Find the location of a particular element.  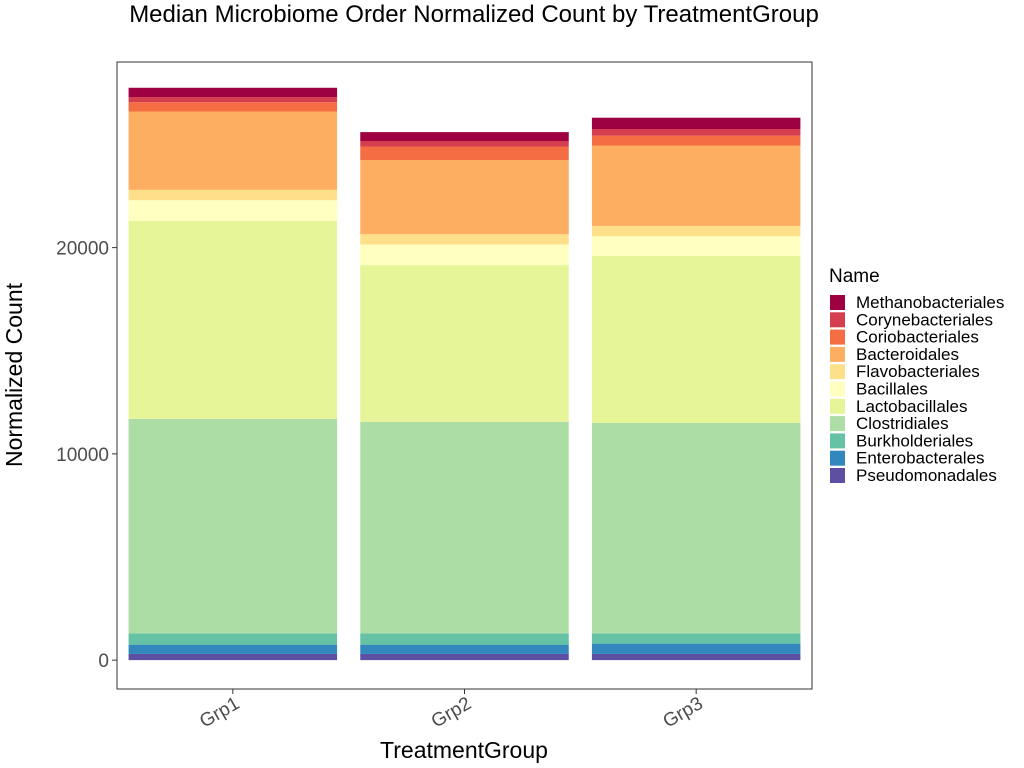

y-axis: 0 10000 20000 is located at coordinates (86, 455).